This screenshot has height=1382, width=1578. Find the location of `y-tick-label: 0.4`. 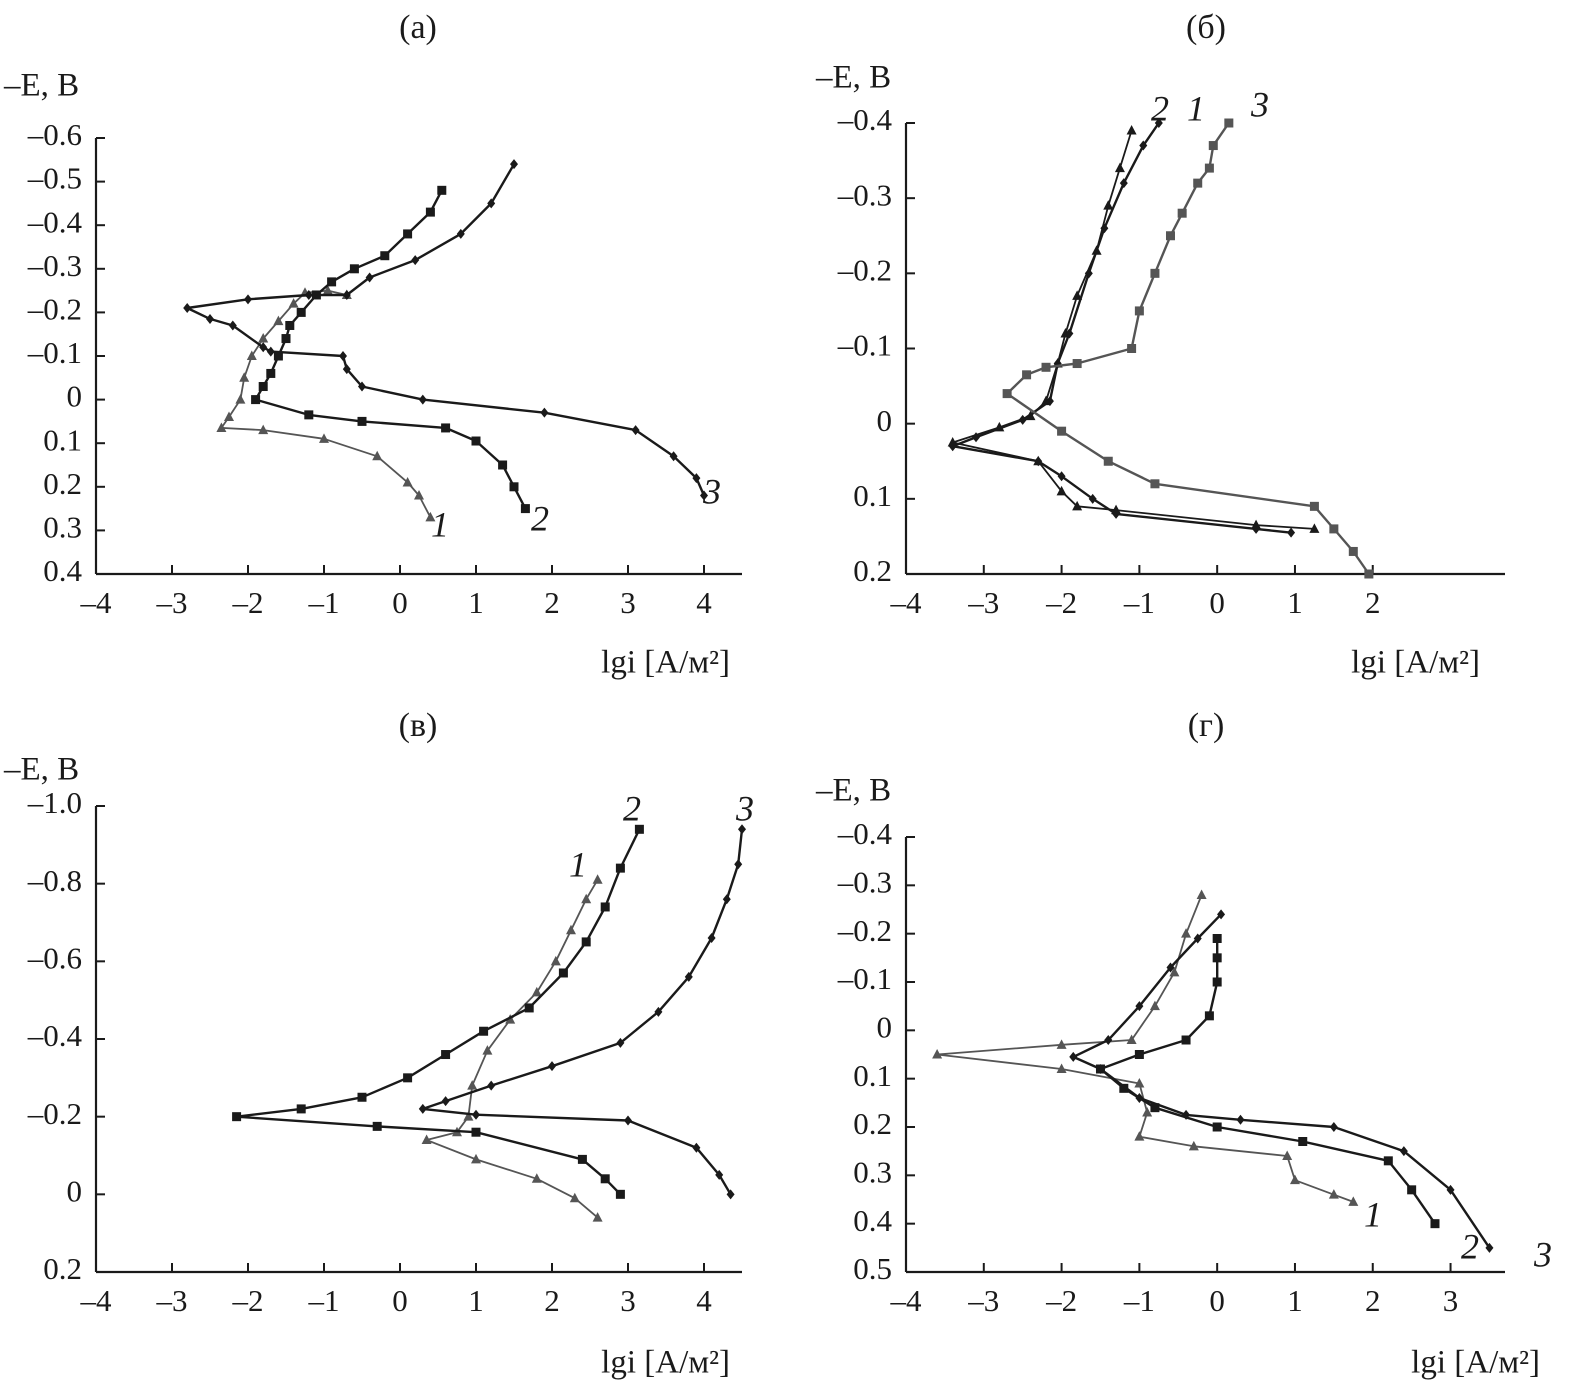

y-tick-label: 0.4 is located at coordinates (62, 570).